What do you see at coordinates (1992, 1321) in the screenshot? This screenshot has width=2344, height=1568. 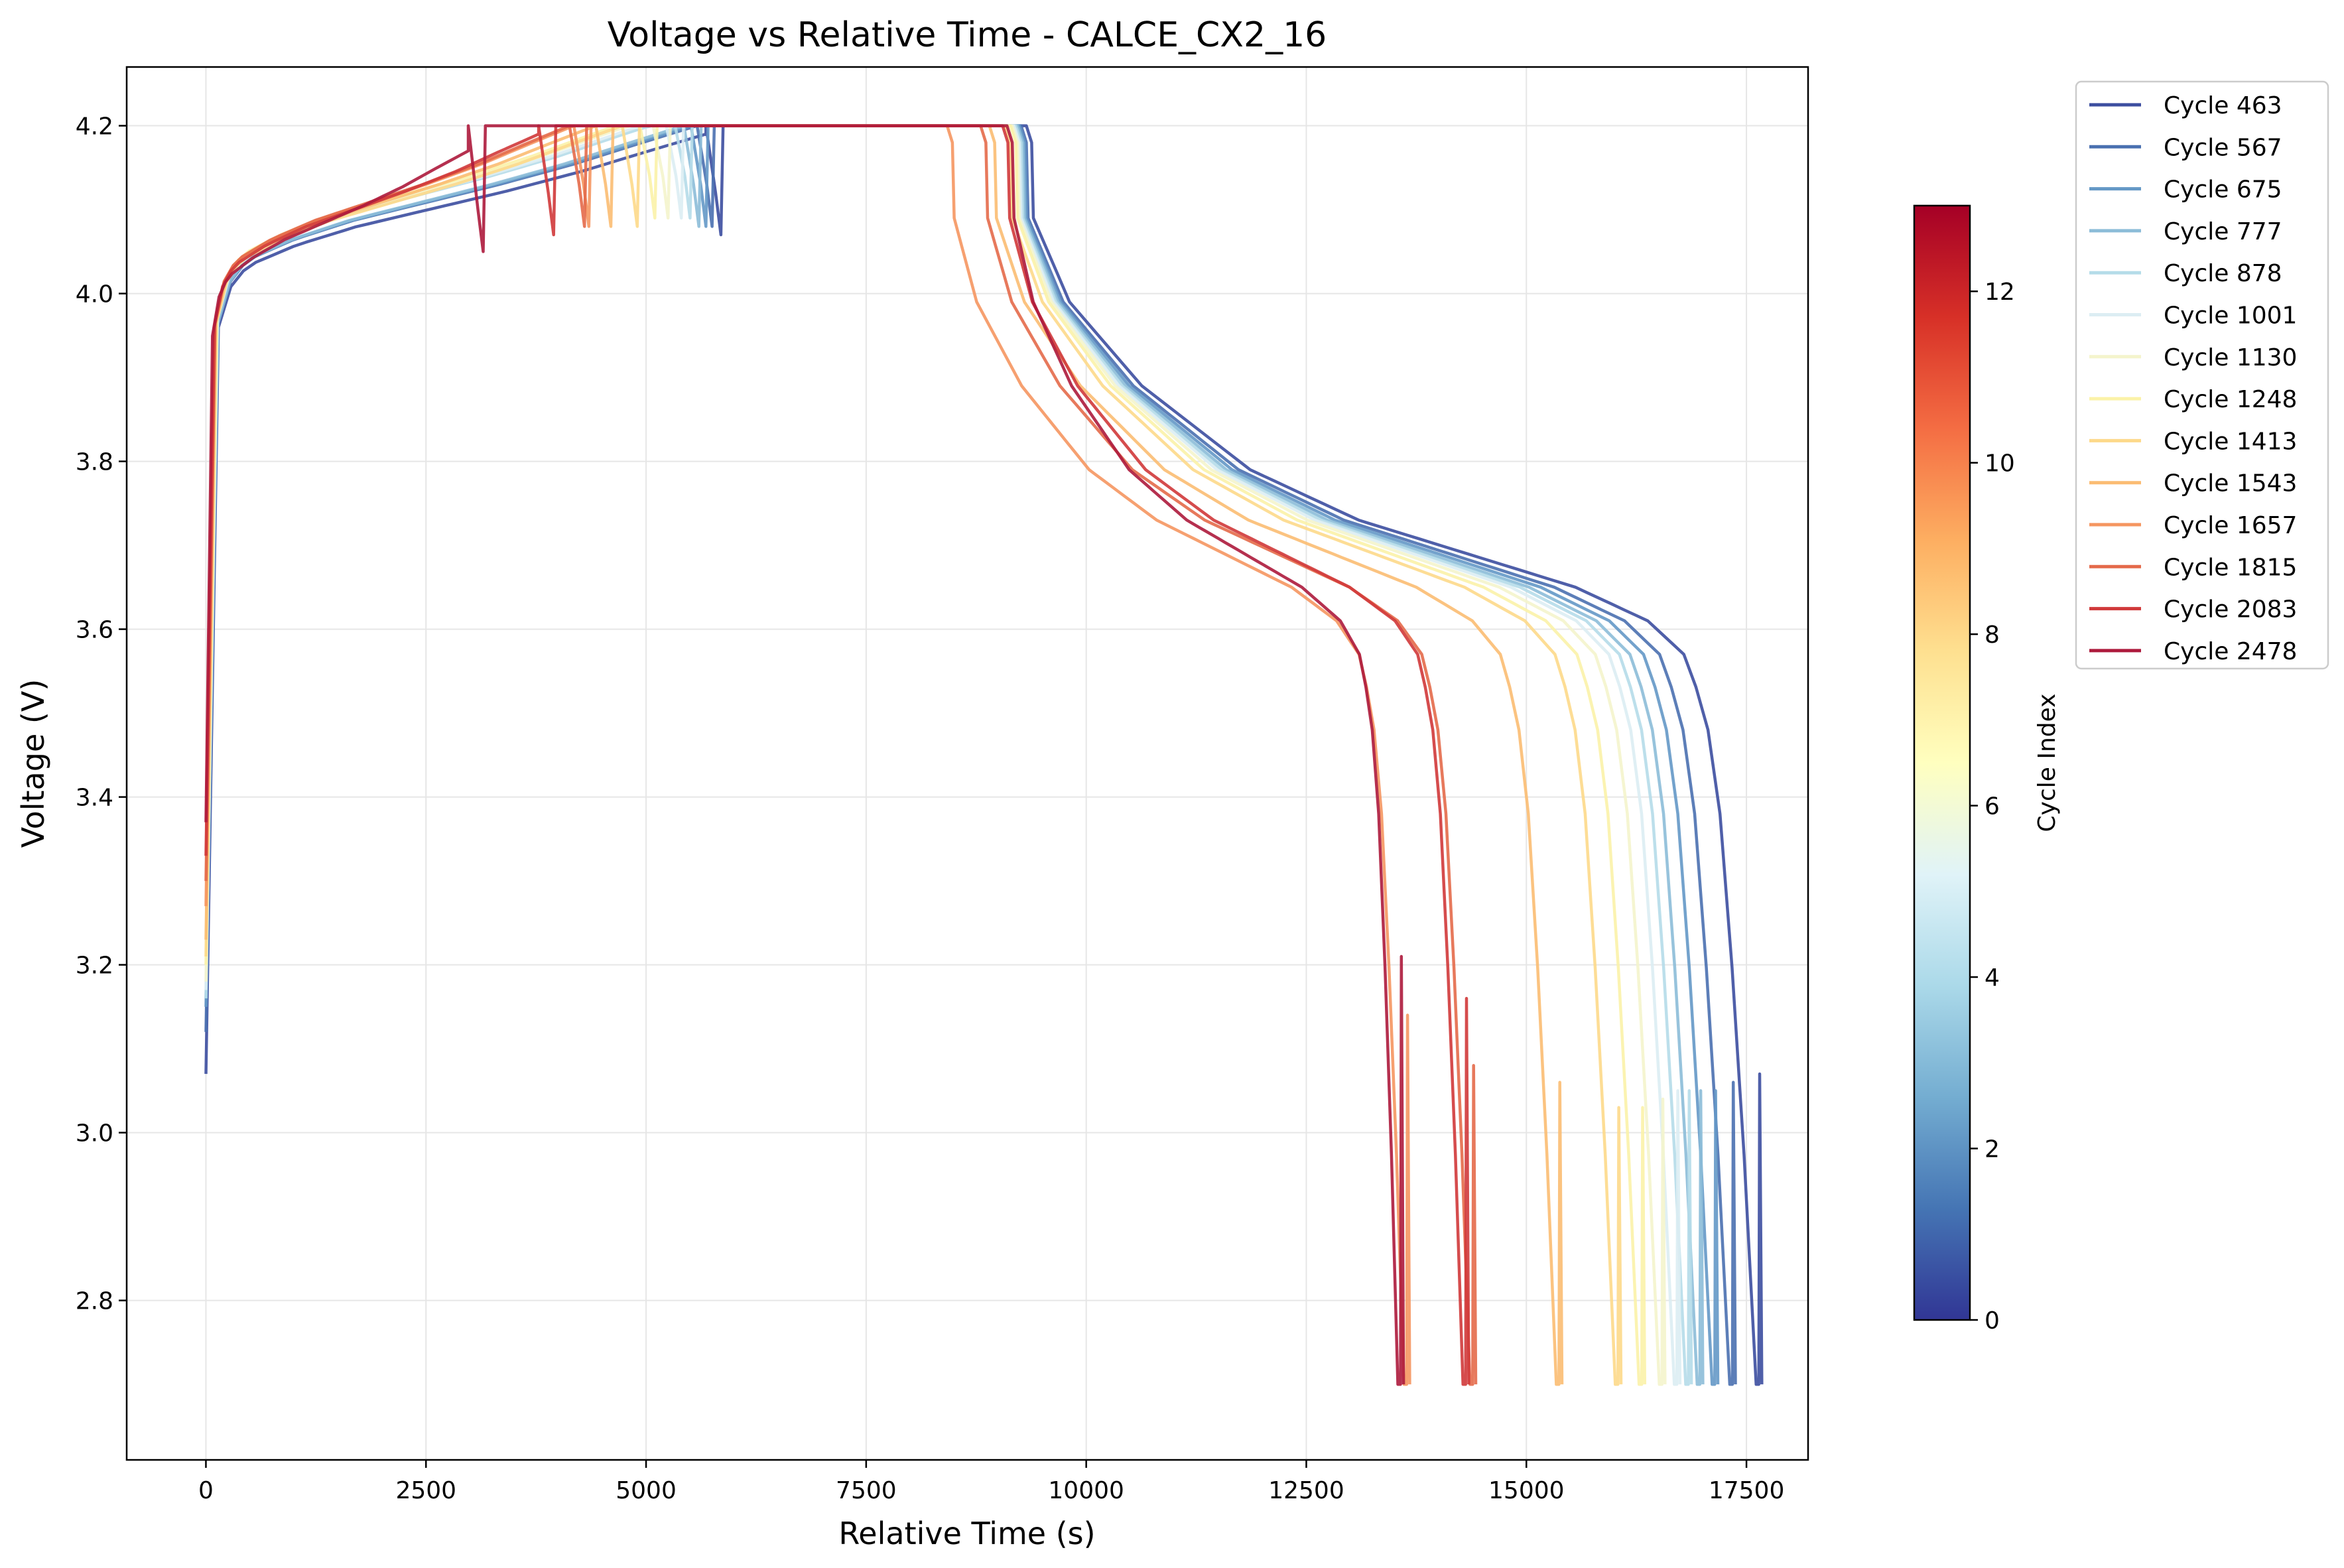 I see `colorbar-tick-label: 0` at bounding box center [1992, 1321].